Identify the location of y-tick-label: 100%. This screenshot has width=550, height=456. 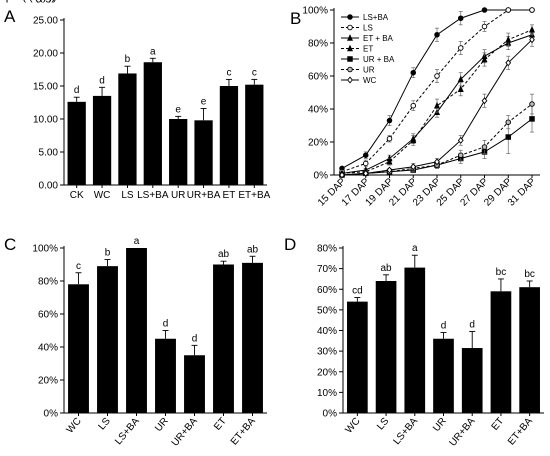
(315, 11).